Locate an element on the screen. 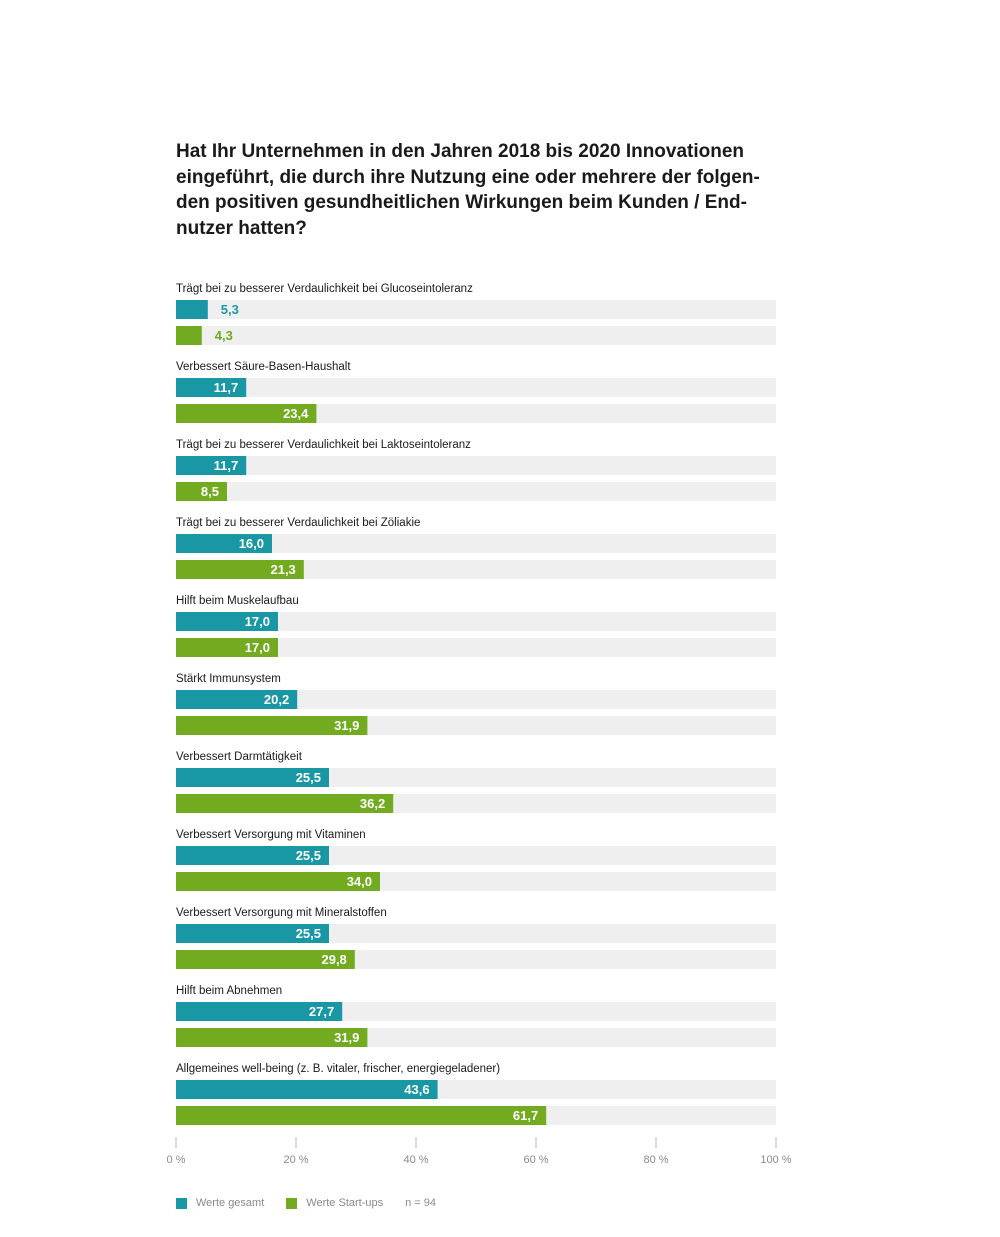 This screenshot has height=1237, width=1000. bar-value-label: 20,2 is located at coordinates (276, 699).